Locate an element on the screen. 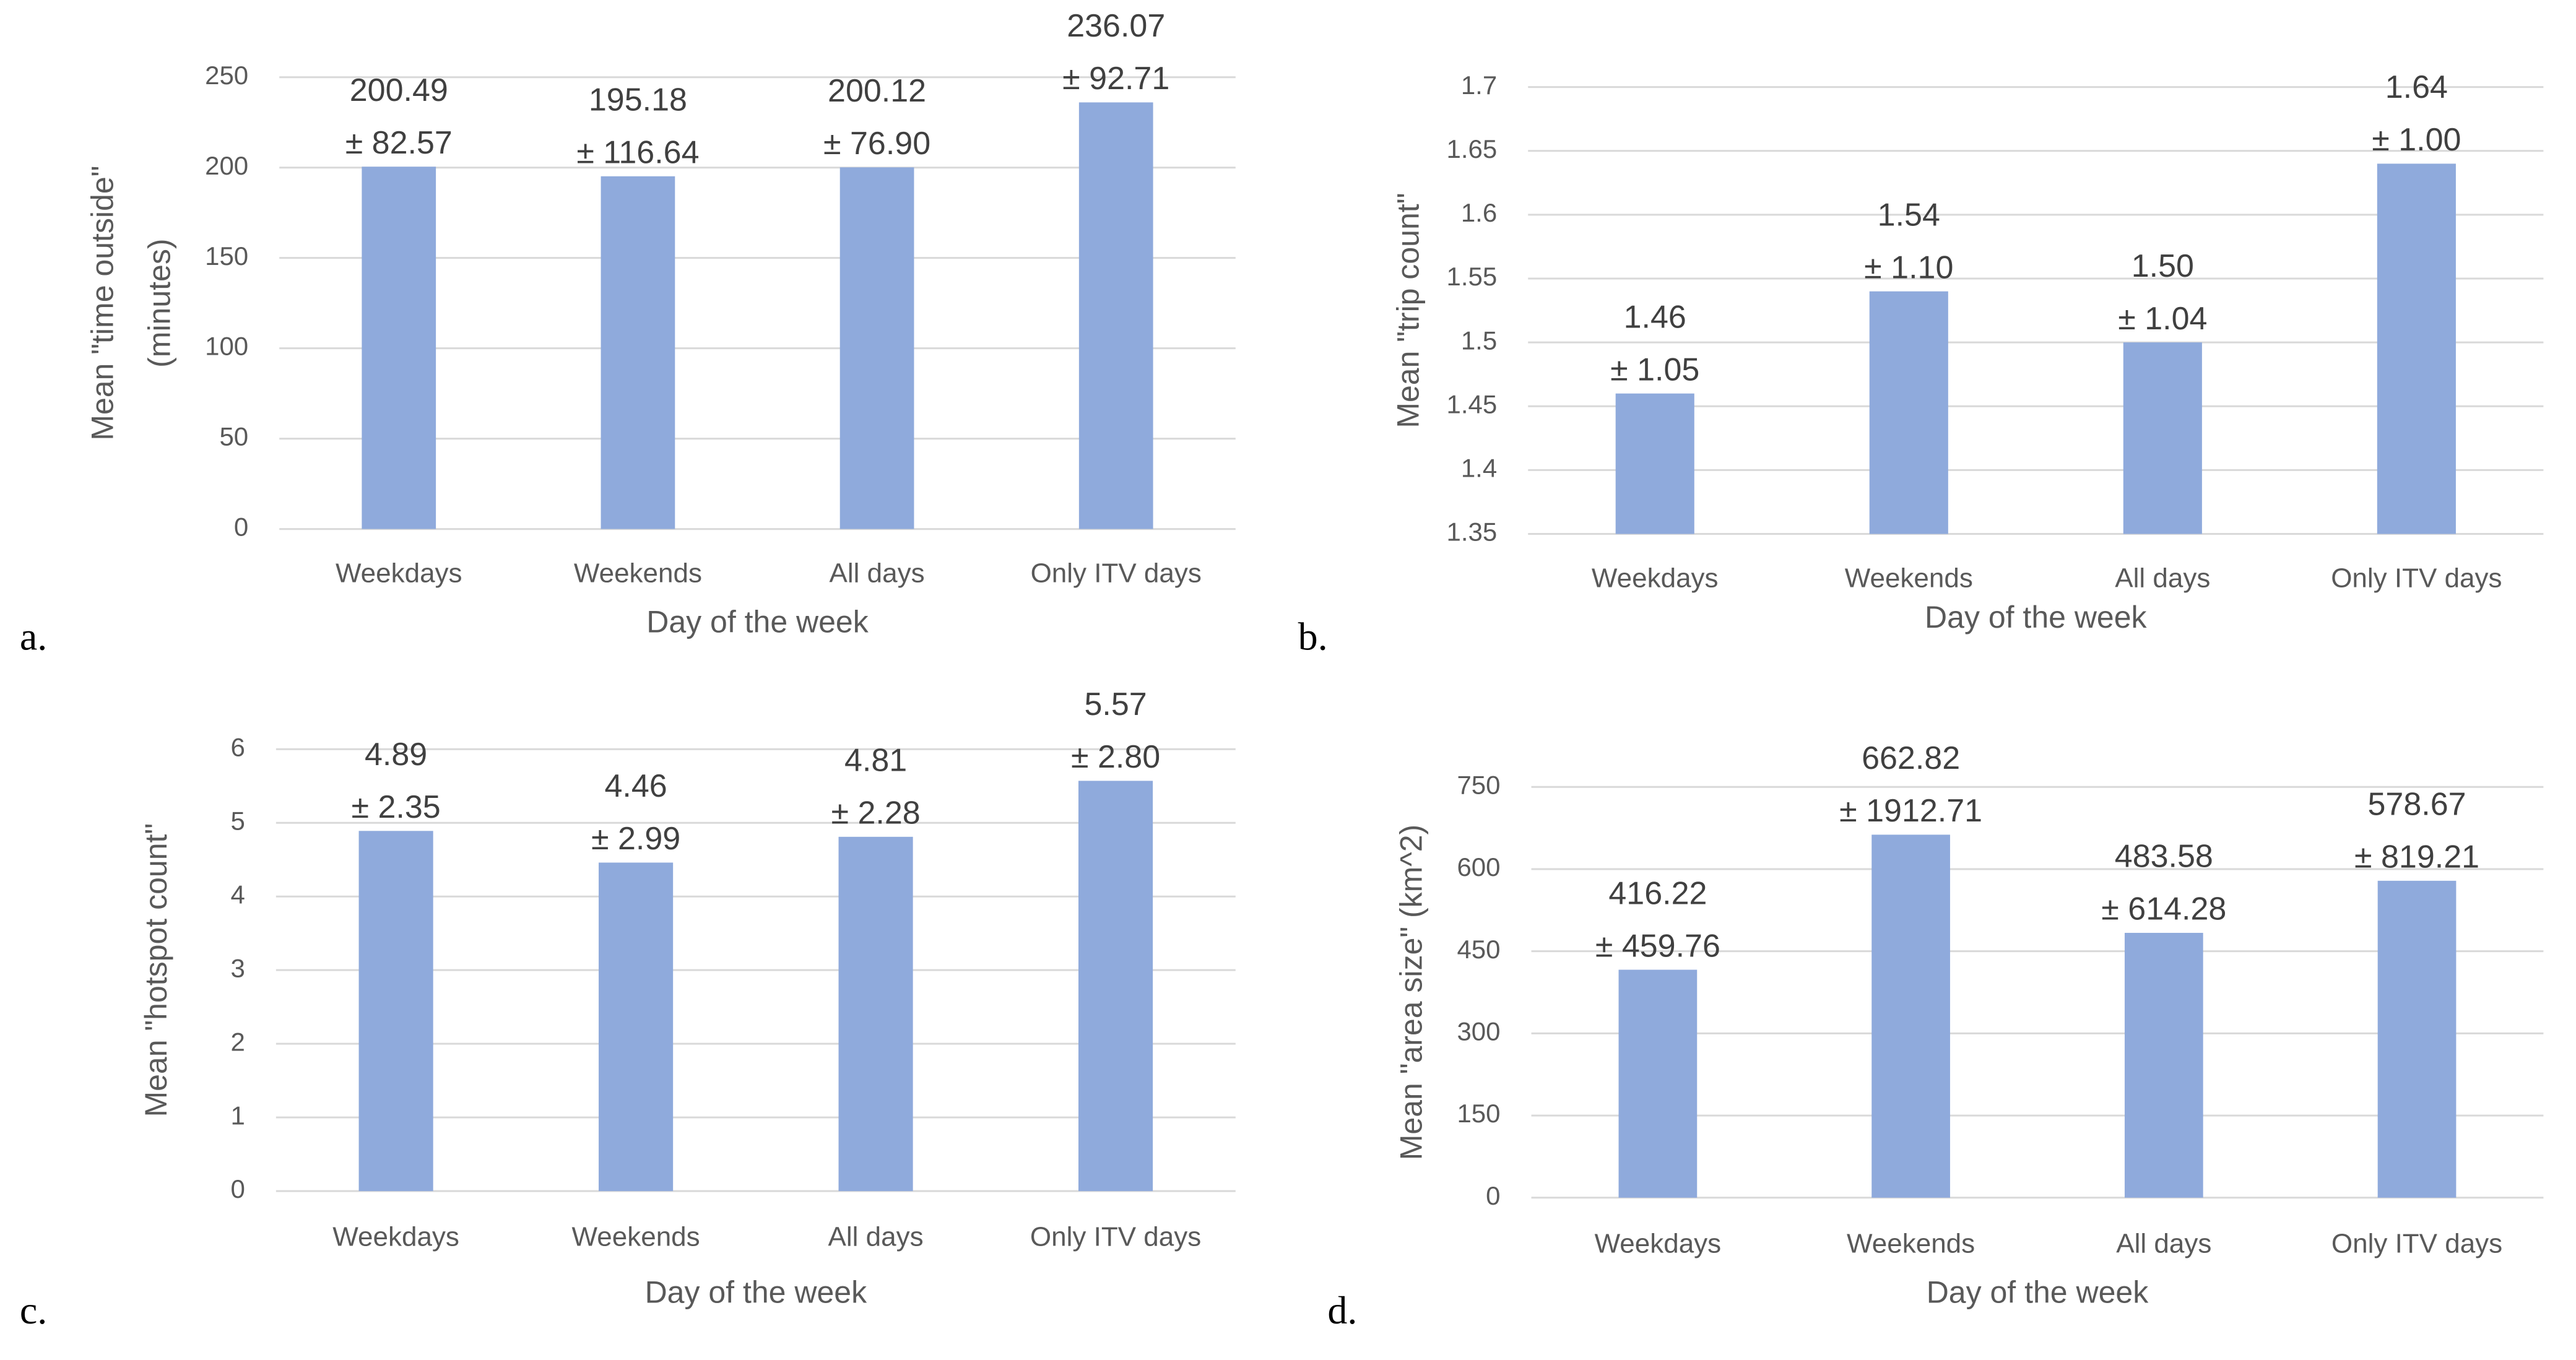  value-label: 200.49 is located at coordinates (399, 90).